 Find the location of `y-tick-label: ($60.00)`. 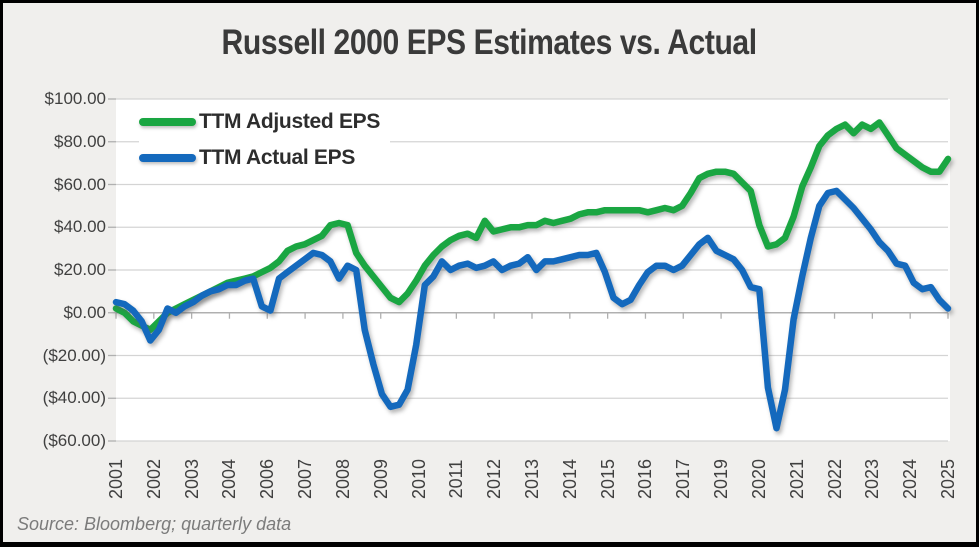

y-tick-label: ($60.00) is located at coordinates (74, 440).